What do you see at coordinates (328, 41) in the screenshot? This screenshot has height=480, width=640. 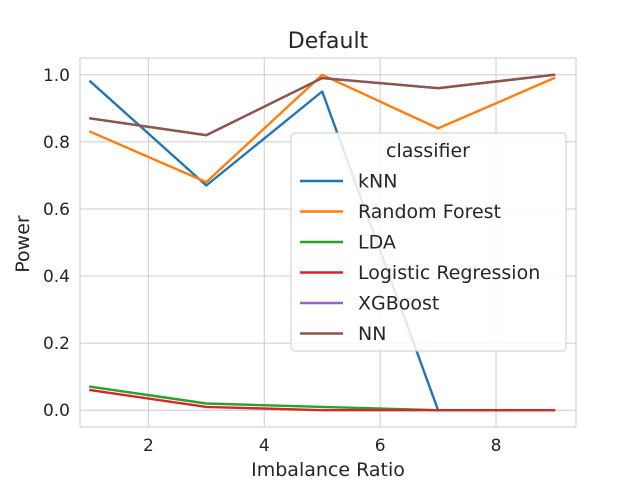 I see `chart-title: Default` at bounding box center [328, 41].